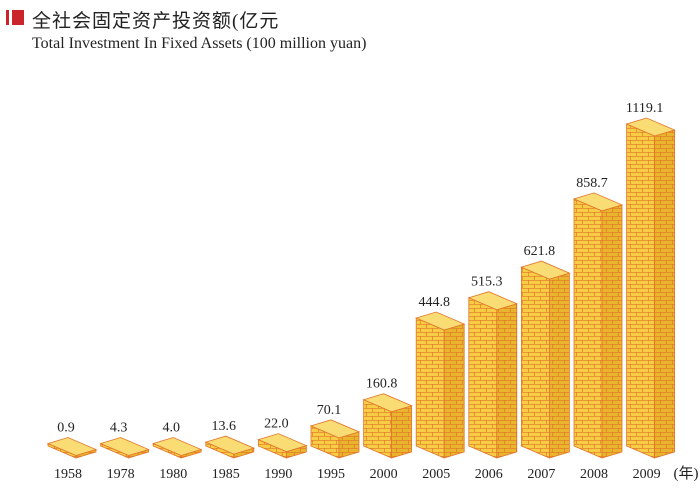 The height and width of the screenshot is (493, 700). I want to click on bar-1978, so click(124, 448).